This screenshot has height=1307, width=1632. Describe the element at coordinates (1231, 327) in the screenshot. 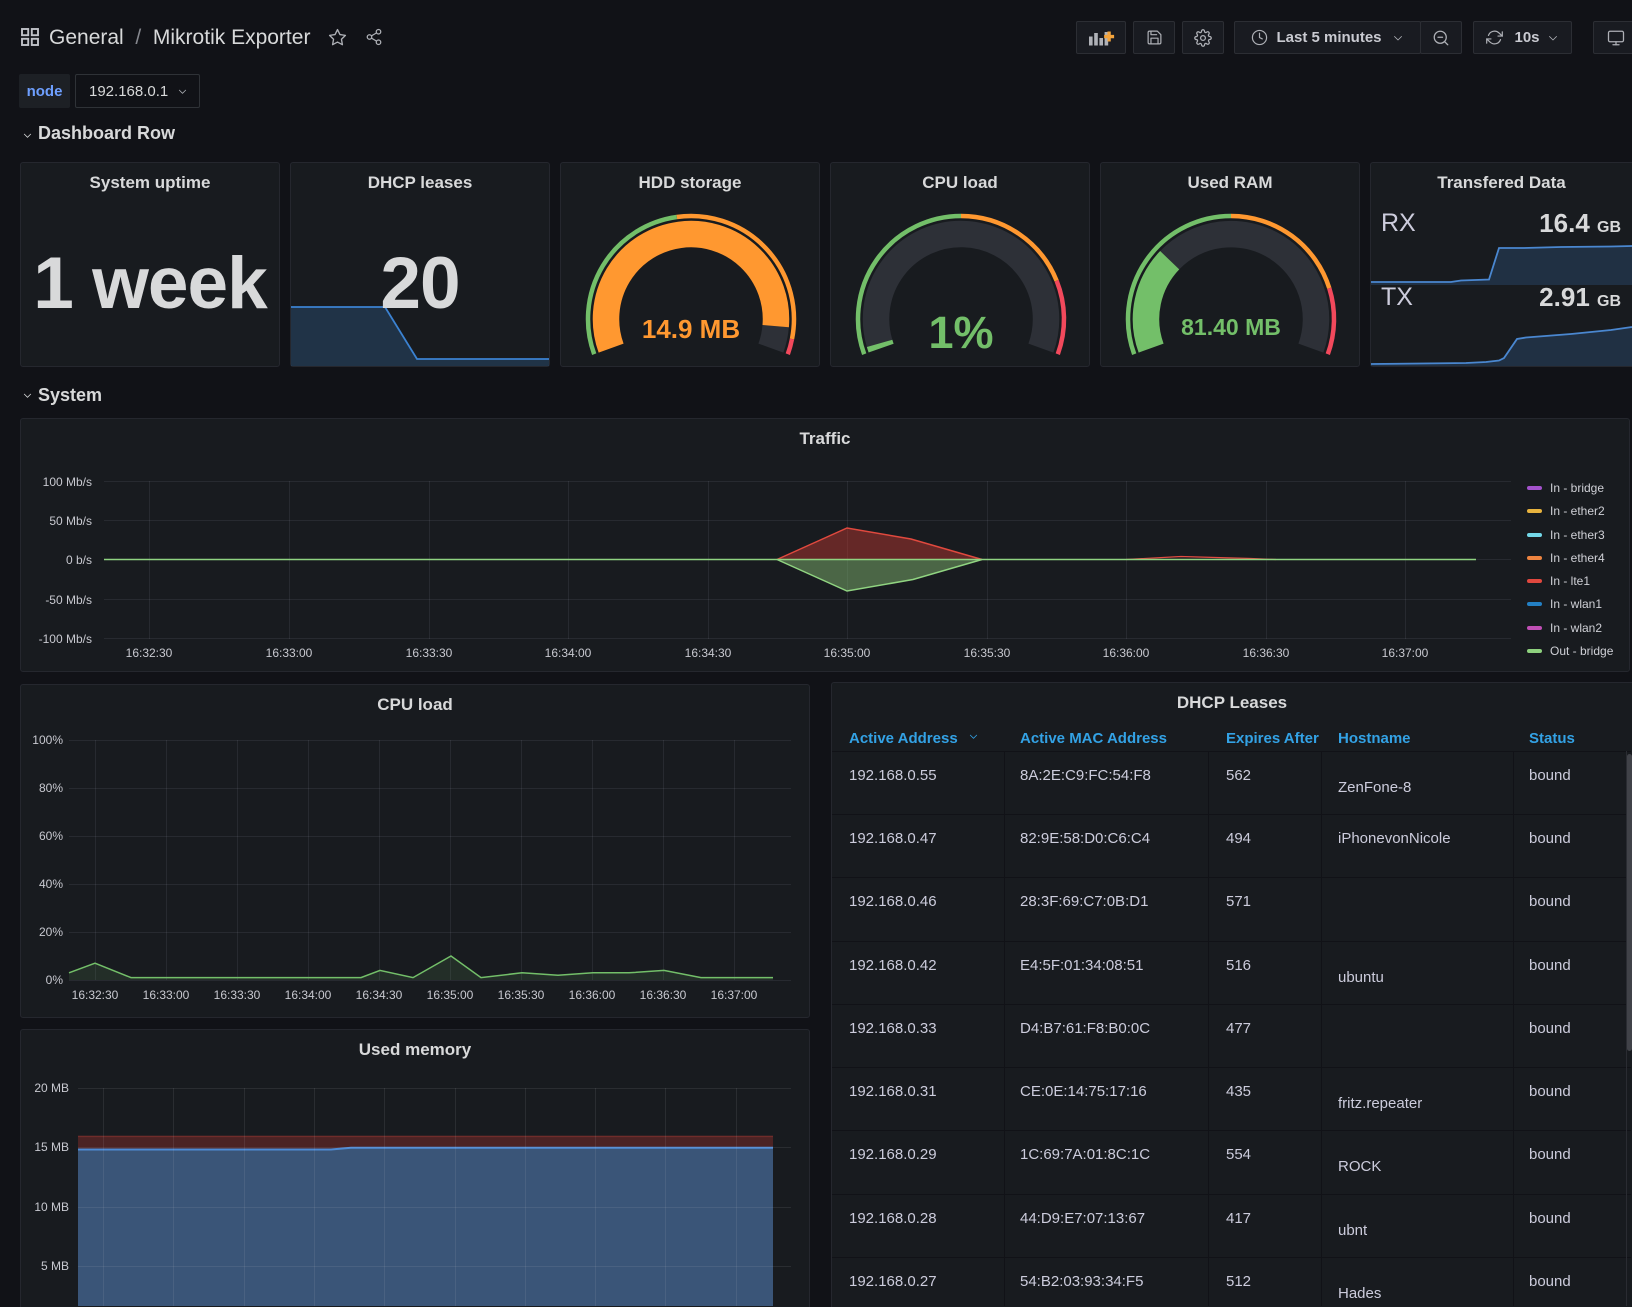

I see `svg-text: 81.40 MB` at that location.